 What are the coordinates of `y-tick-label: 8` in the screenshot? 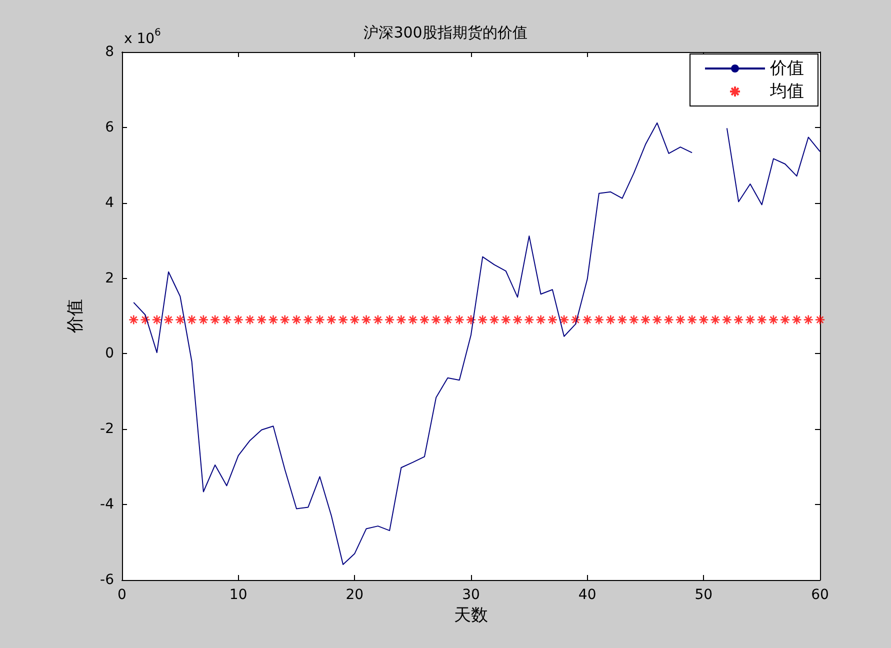 It's located at (109, 52).